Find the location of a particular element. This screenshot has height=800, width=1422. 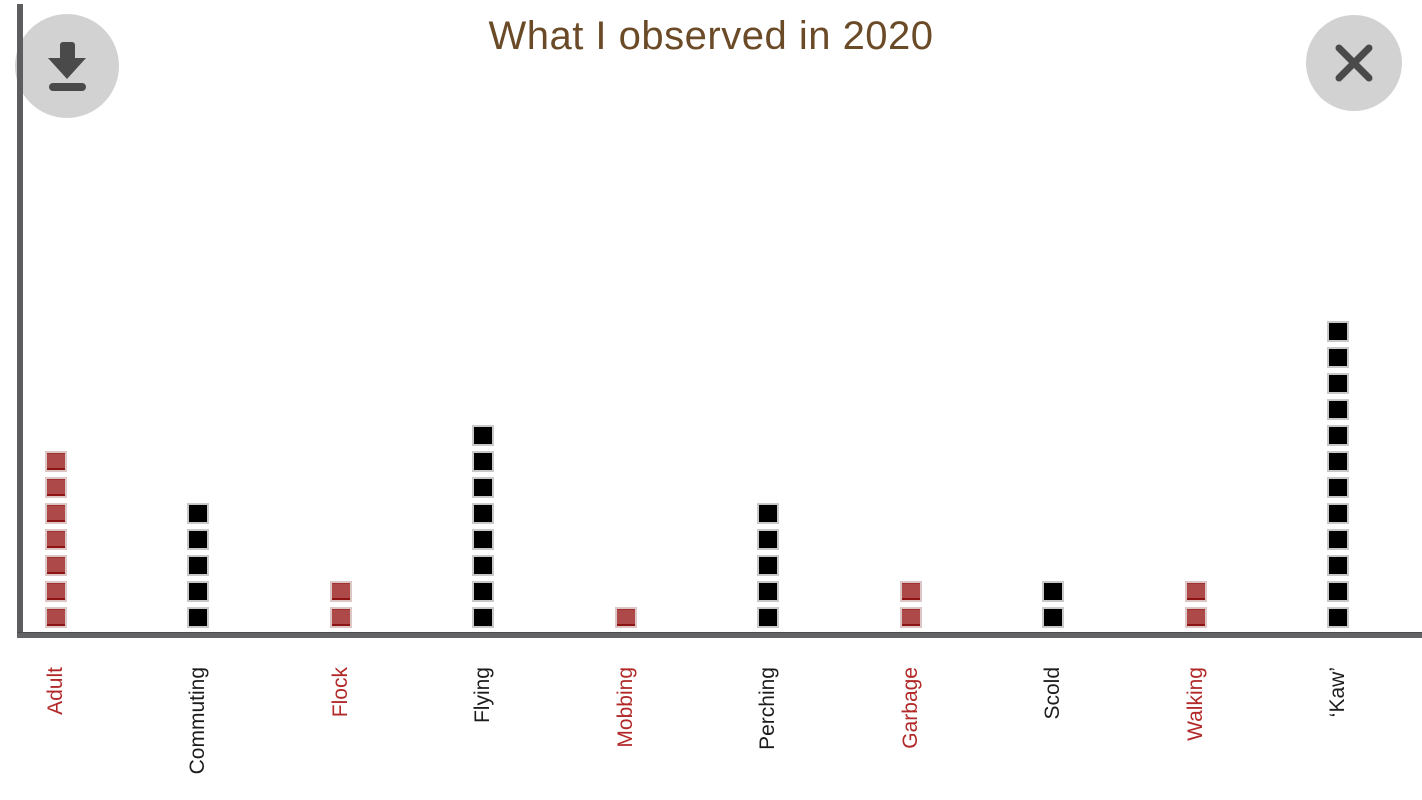

bar-column-walking is located at coordinates (1195, 602).